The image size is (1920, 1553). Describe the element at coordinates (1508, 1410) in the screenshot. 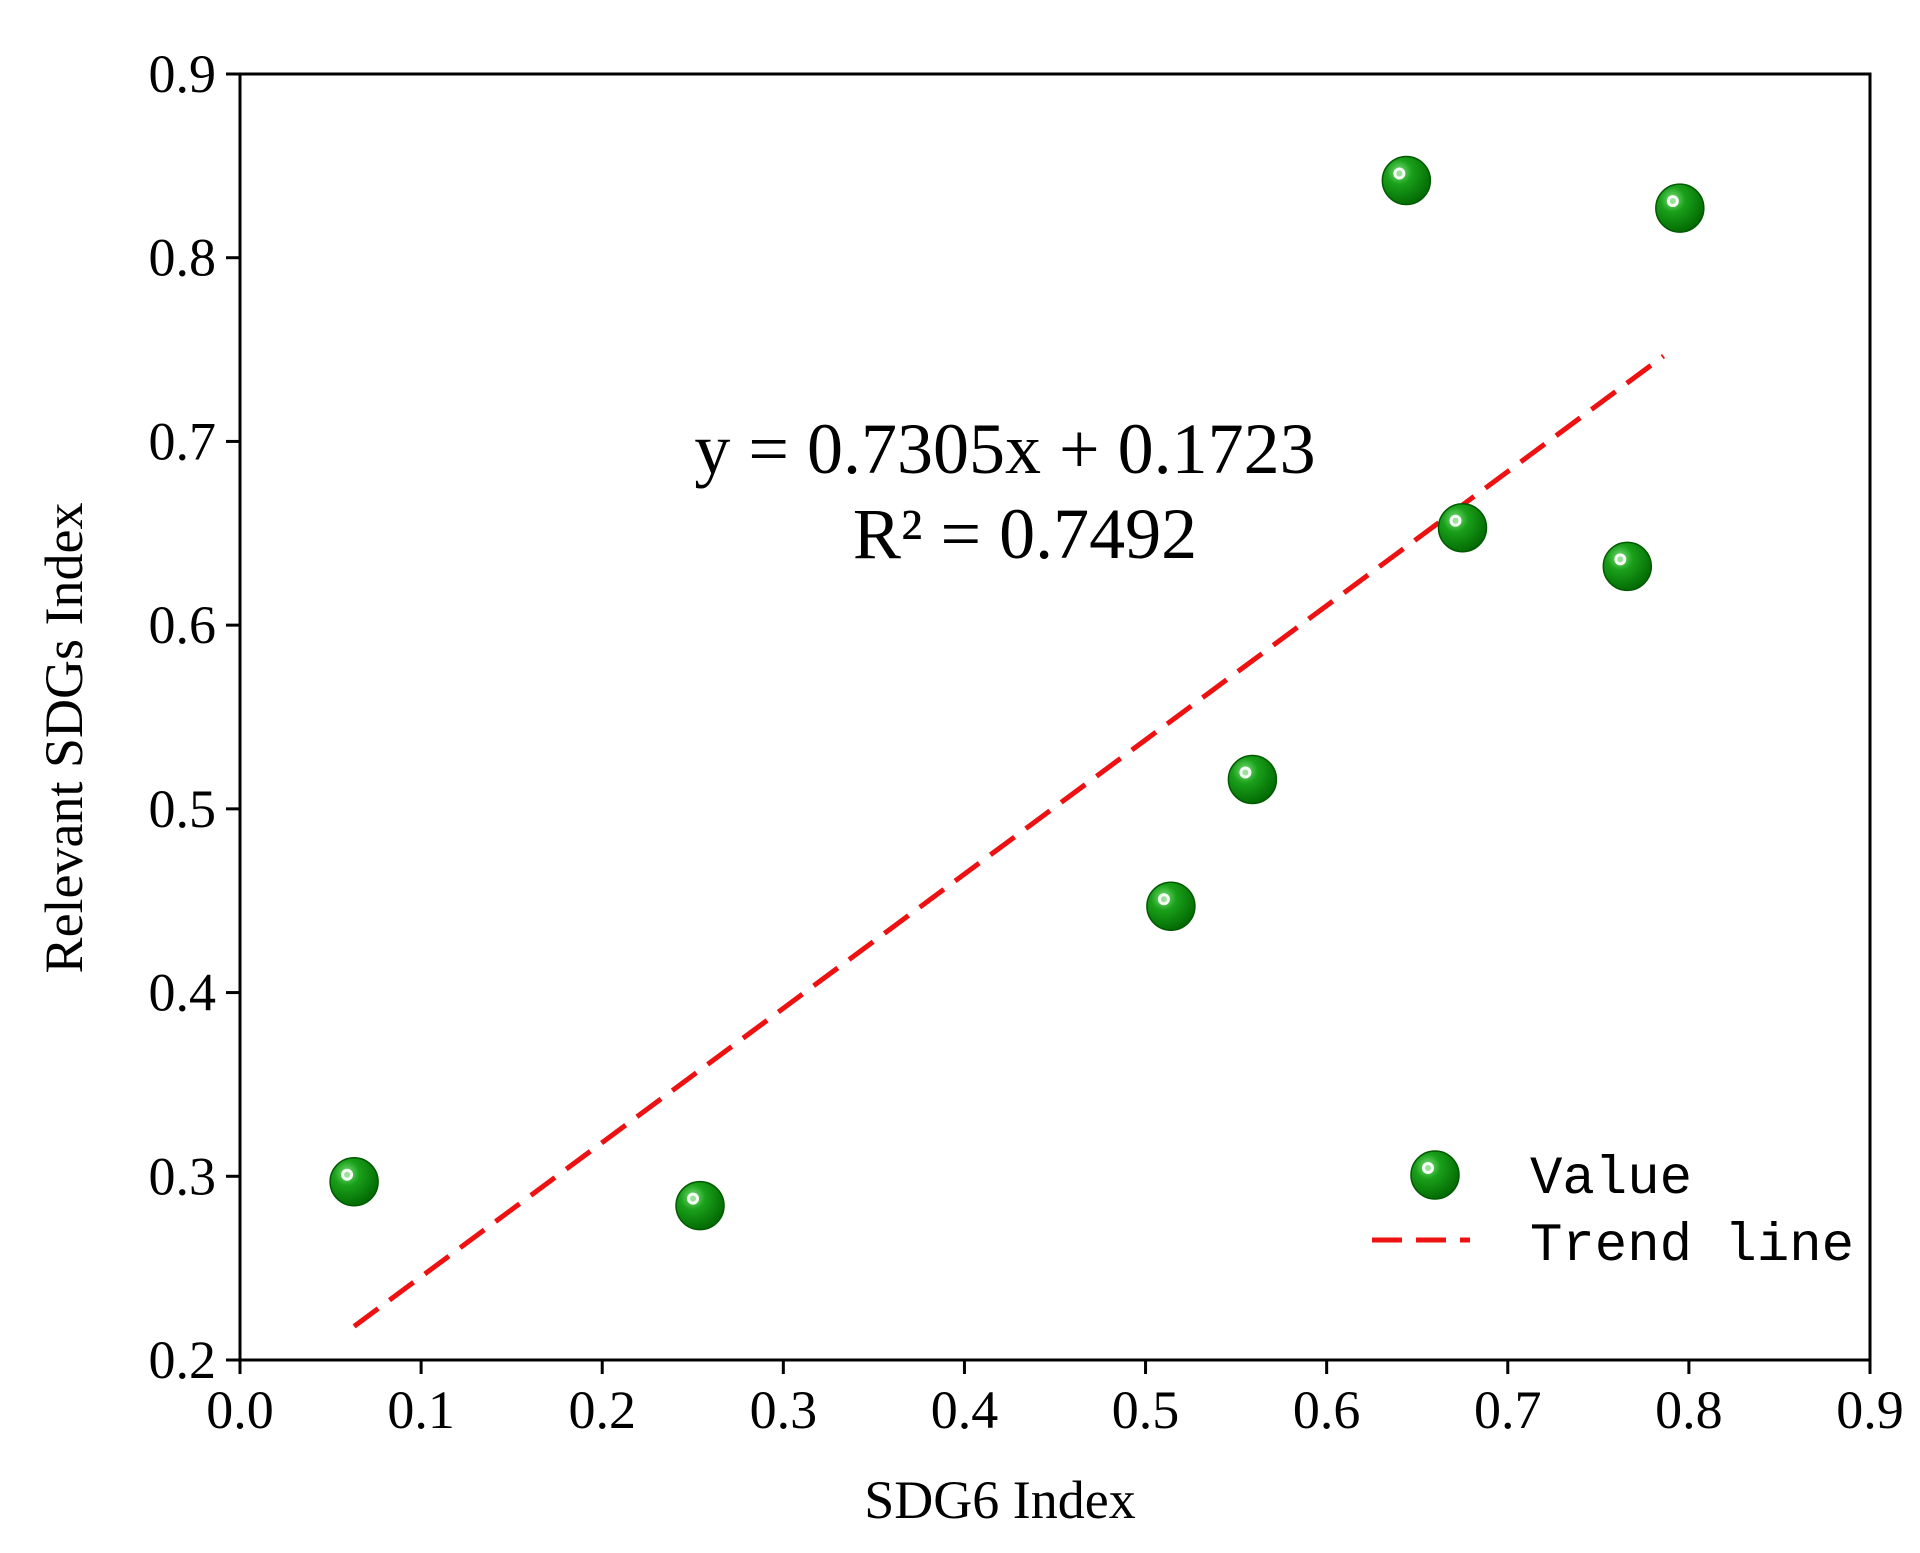

I see `x-tick-label: 0.7` at that location.